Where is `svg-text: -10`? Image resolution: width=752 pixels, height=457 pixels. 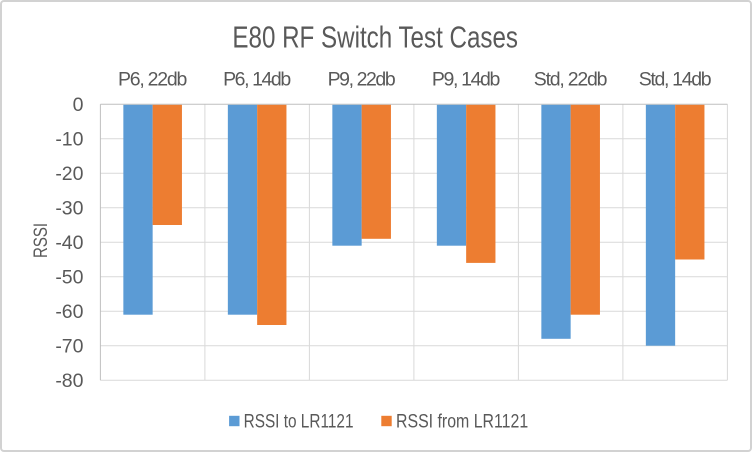
svg-text: -10 is located at coordinates (69, 140).